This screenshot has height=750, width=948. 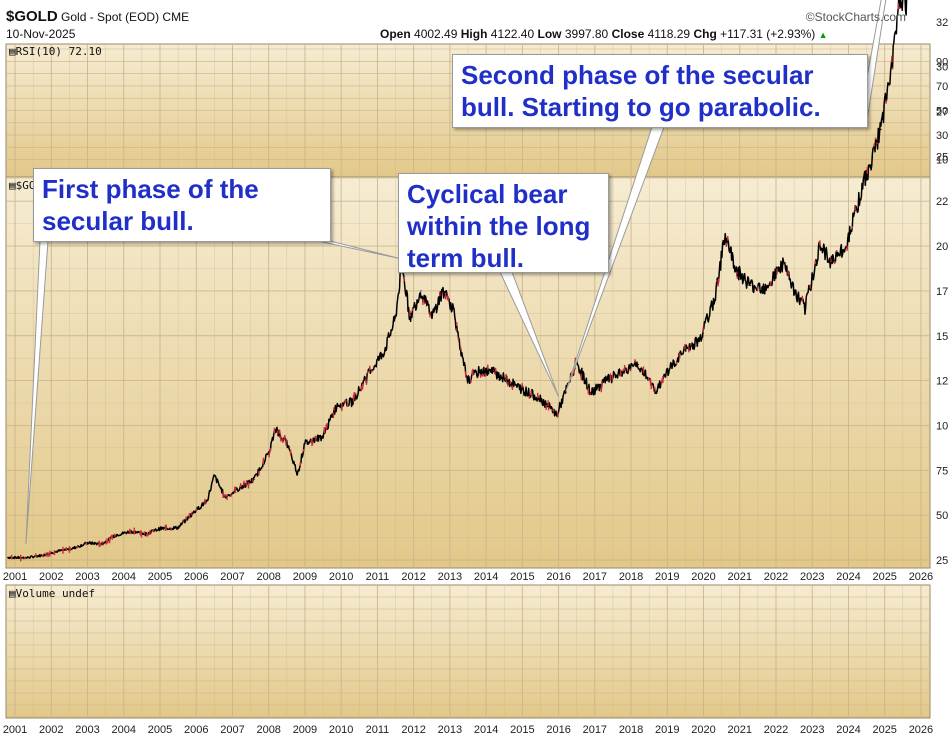 I want to click on price-tick-label: 2750, so click(x=942, y=113).